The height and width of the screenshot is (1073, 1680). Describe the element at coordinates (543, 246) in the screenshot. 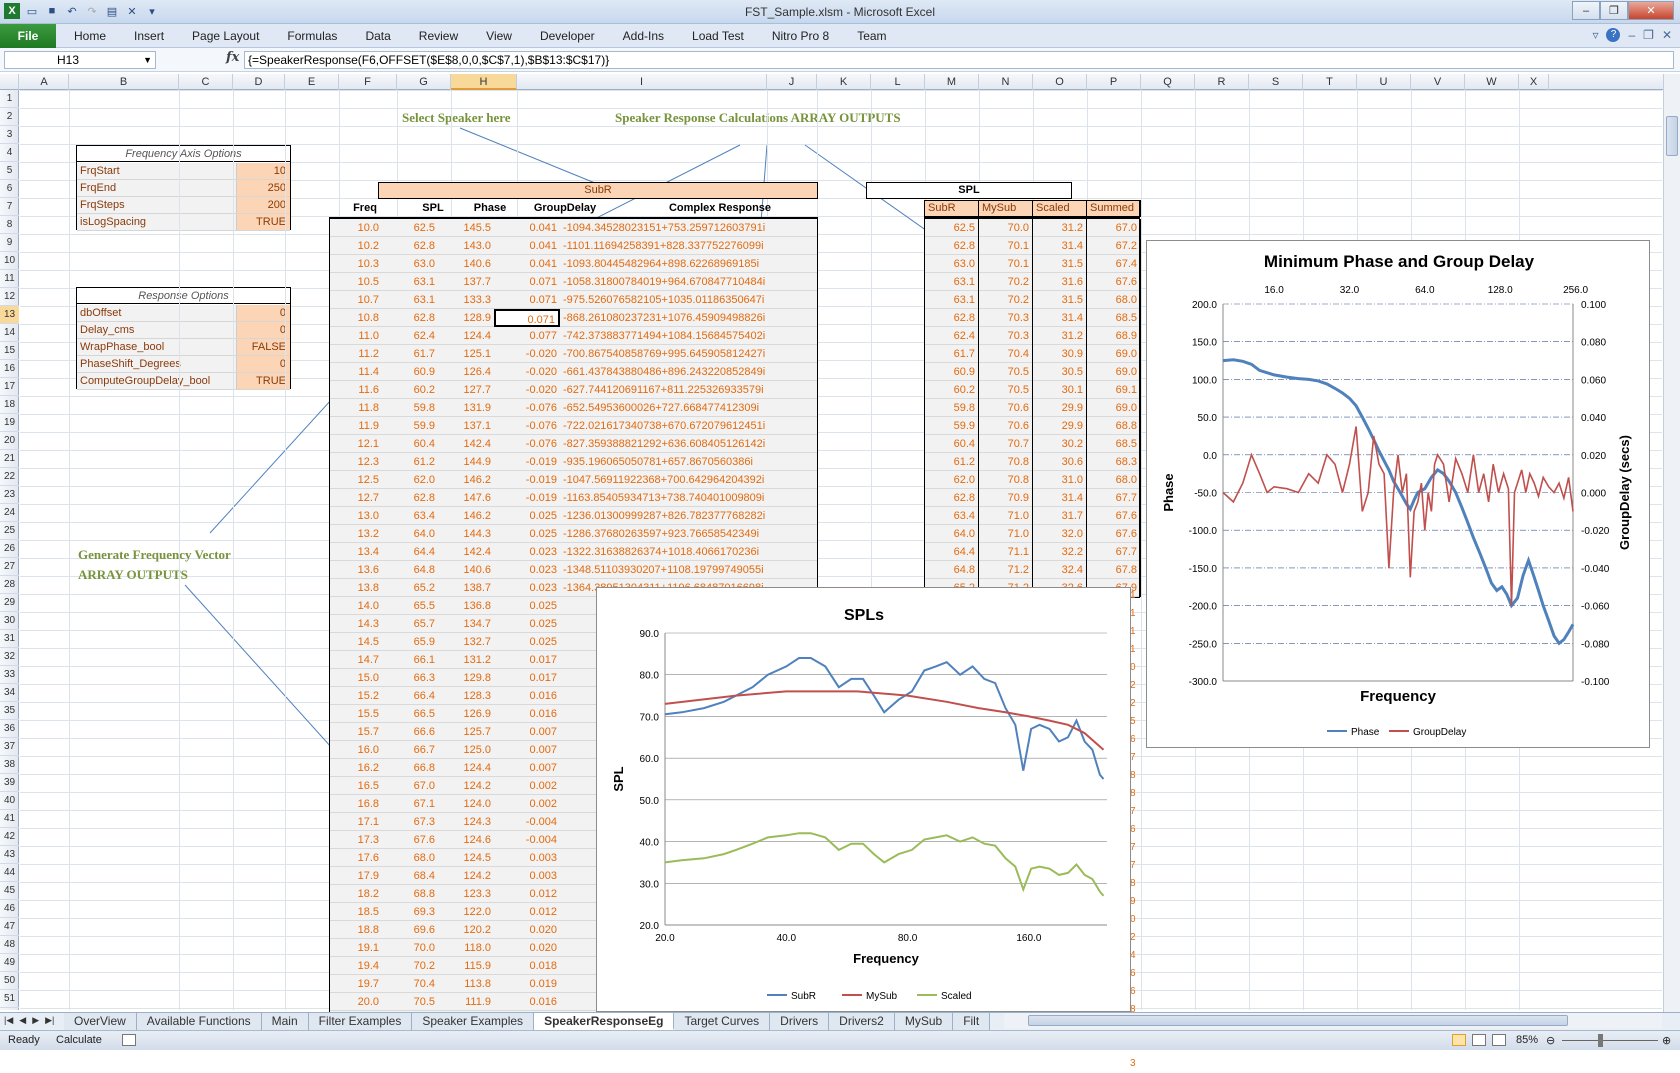

I see `groupdelay-cell: 0.041` at that location.